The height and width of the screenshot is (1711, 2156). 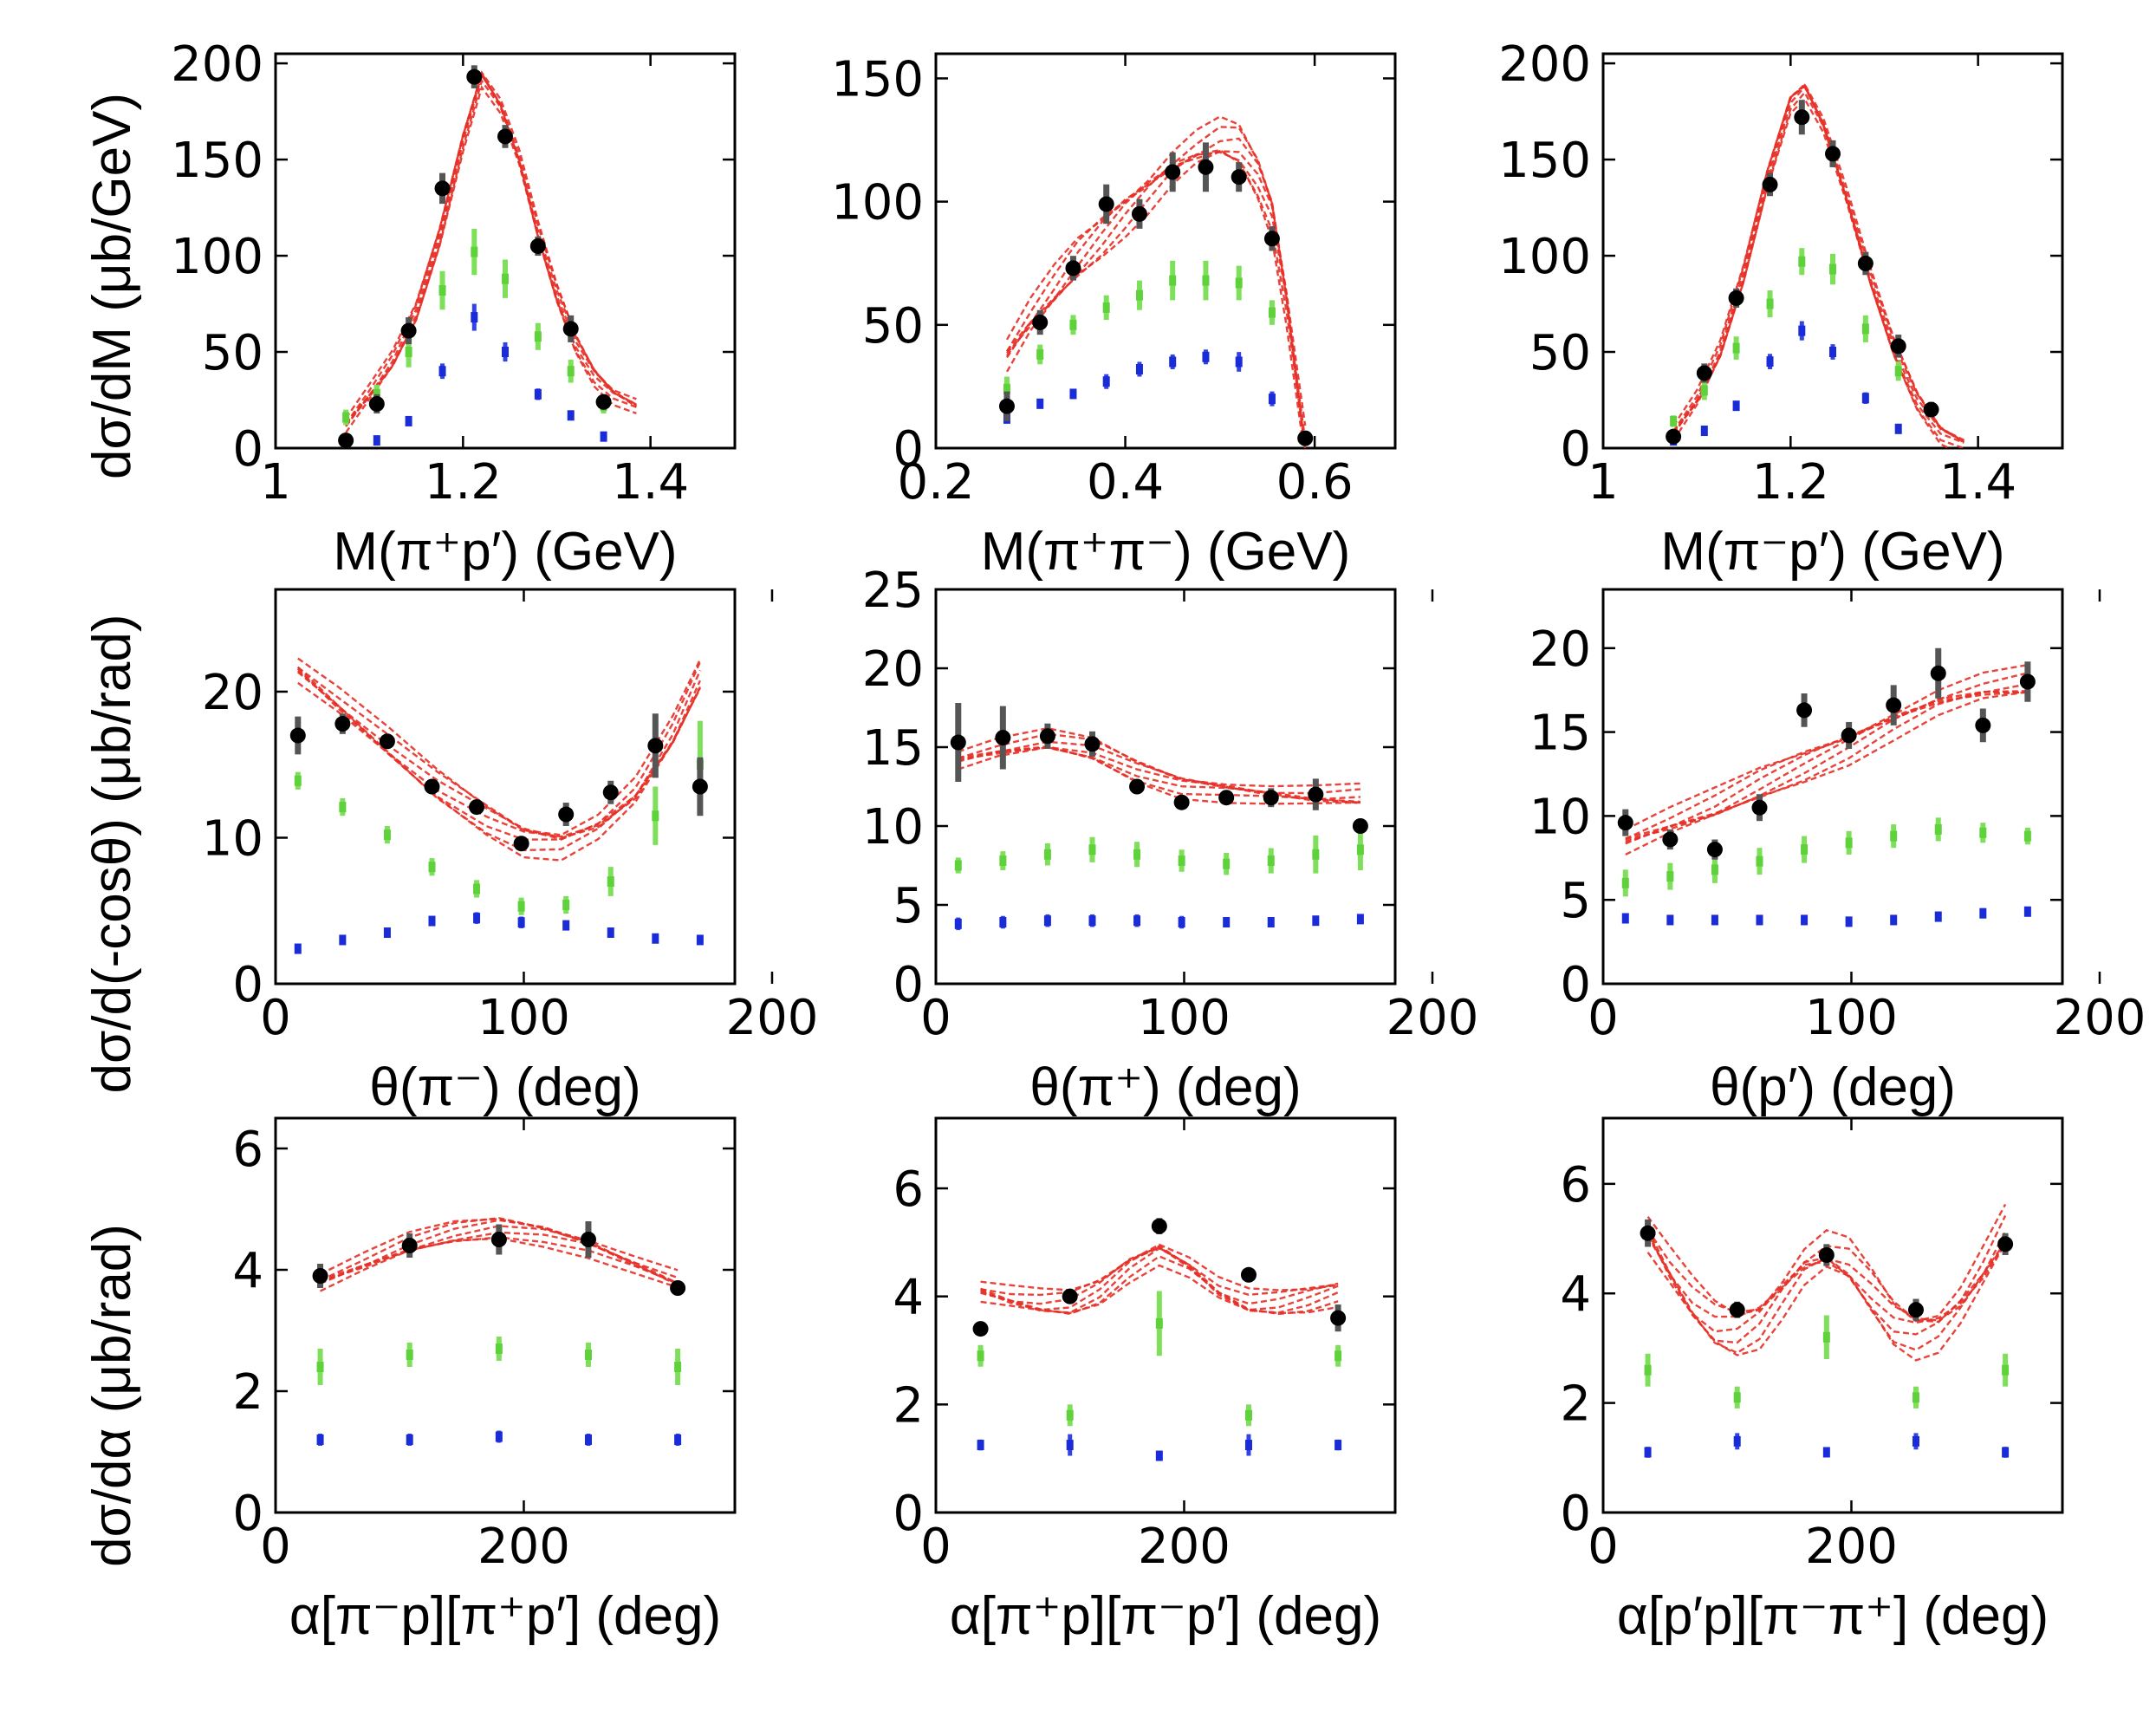 I want to click on x-axis-label: α[p′p][π⁻π⁺] (deg), so click(x=1833, y=1616).